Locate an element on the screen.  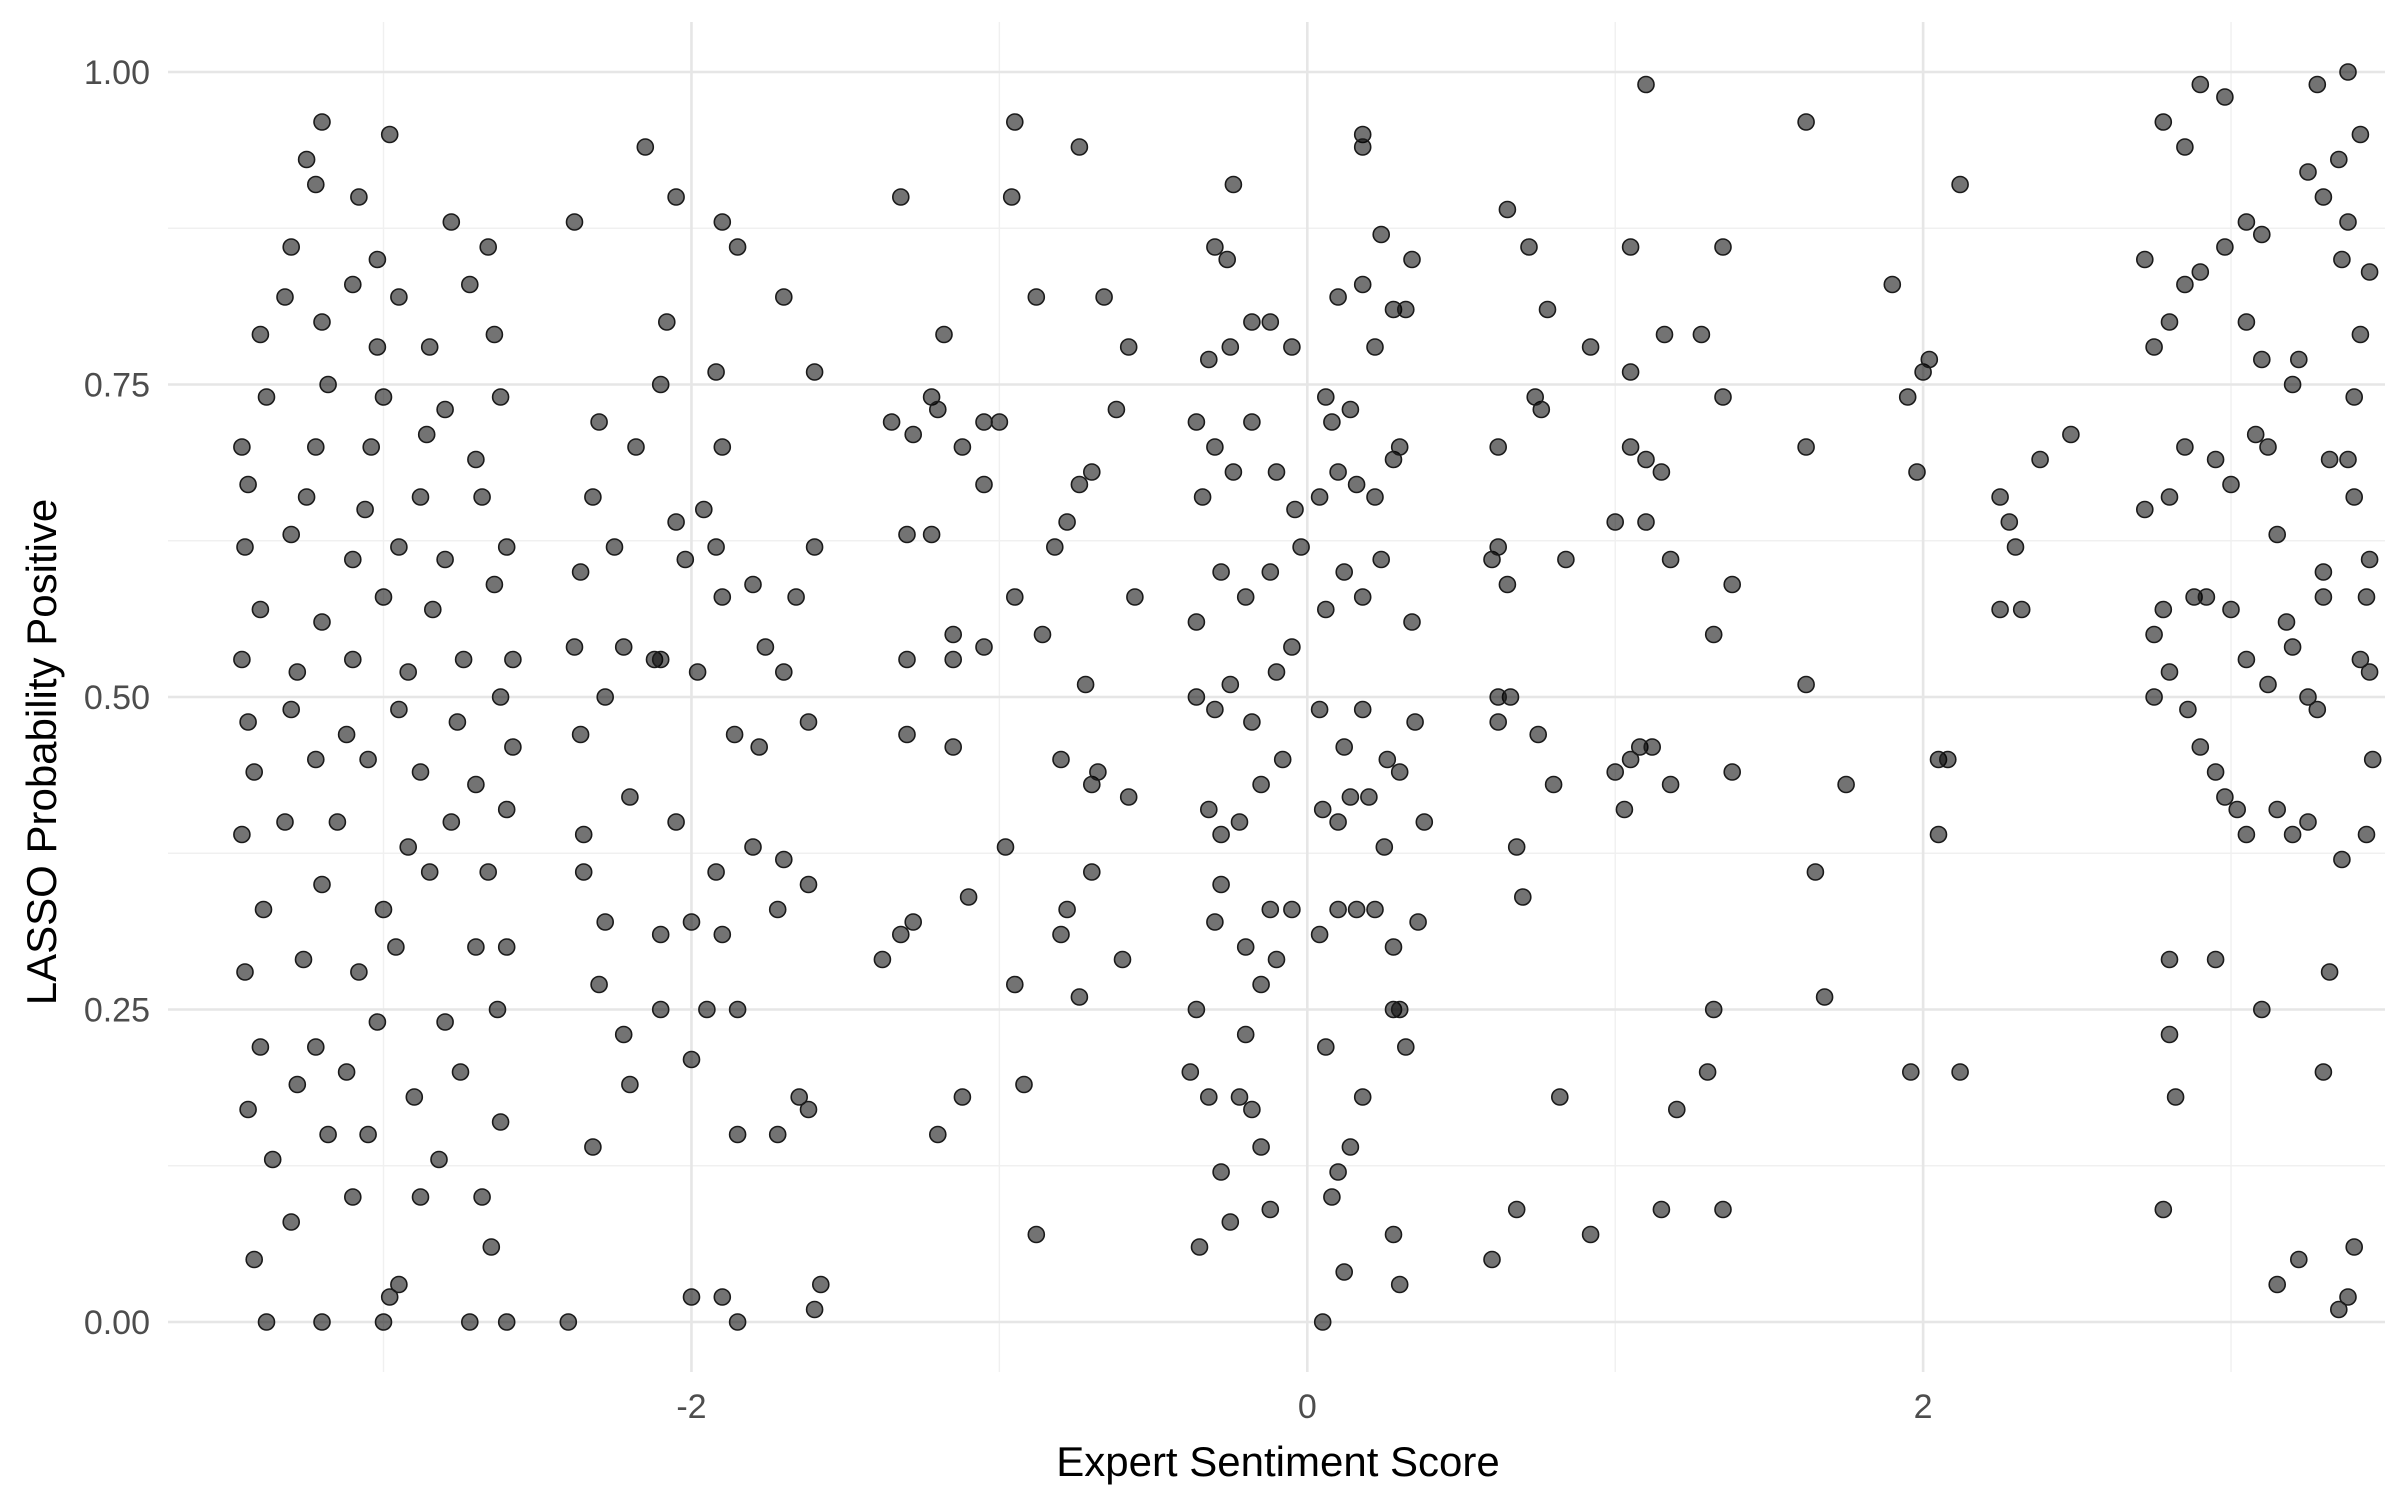
x-tick-label: 0 is located at coordinates (1307, 1407).